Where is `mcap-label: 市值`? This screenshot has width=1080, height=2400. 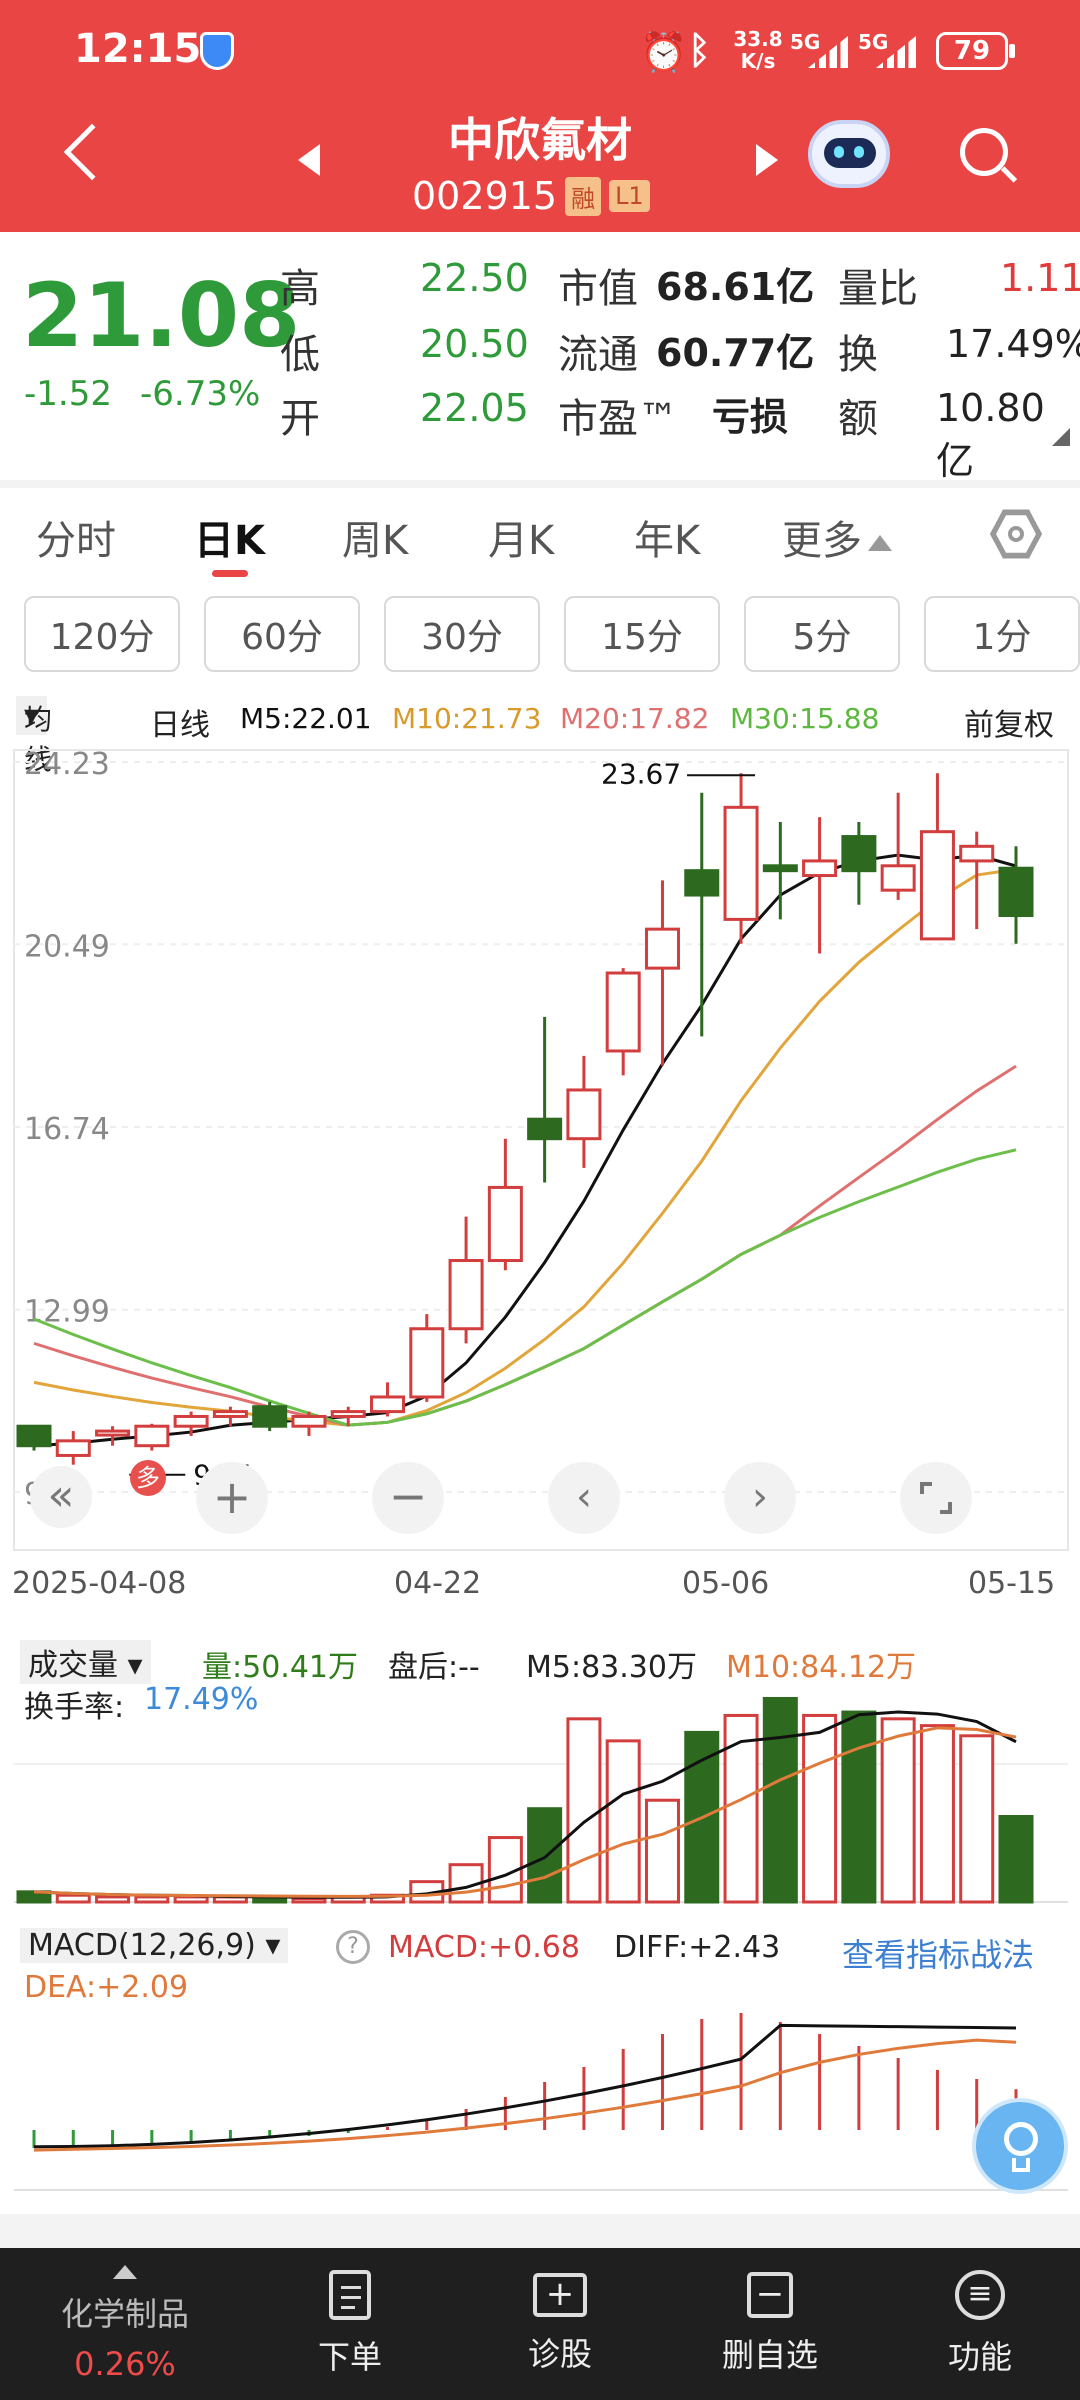
mcap-label: 市值 is located at coordinates (598, 289).